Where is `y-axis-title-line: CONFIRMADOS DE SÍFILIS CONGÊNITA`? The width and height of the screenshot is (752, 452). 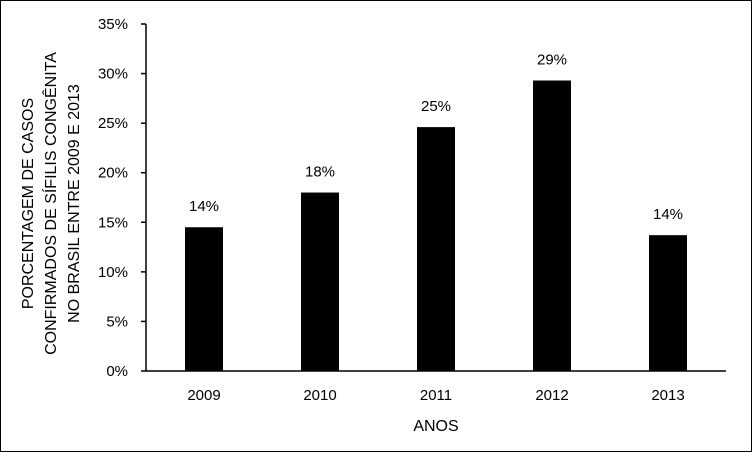
y-axis-title-line: CONFIRMADOS DE SÍFILIS CONGÊNITA is located at coordinates (50, 203).